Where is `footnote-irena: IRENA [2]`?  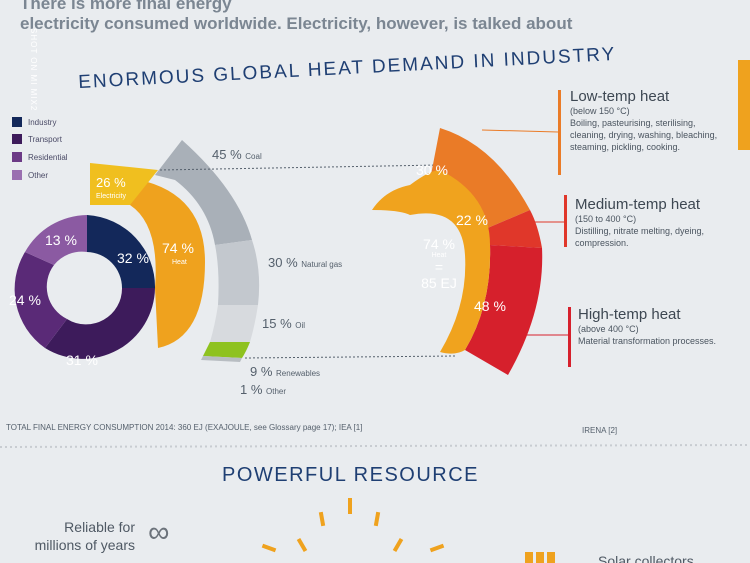
footnote-irena: IRENA [2] is located at coordinates (600, 430).